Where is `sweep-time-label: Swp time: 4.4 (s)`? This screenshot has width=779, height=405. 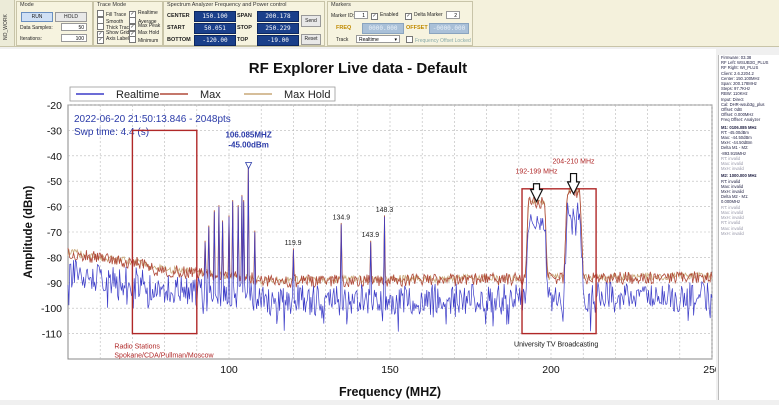
sweep-time-label: Swp time: 4.4 (s) is located at coordinates (111, 132).